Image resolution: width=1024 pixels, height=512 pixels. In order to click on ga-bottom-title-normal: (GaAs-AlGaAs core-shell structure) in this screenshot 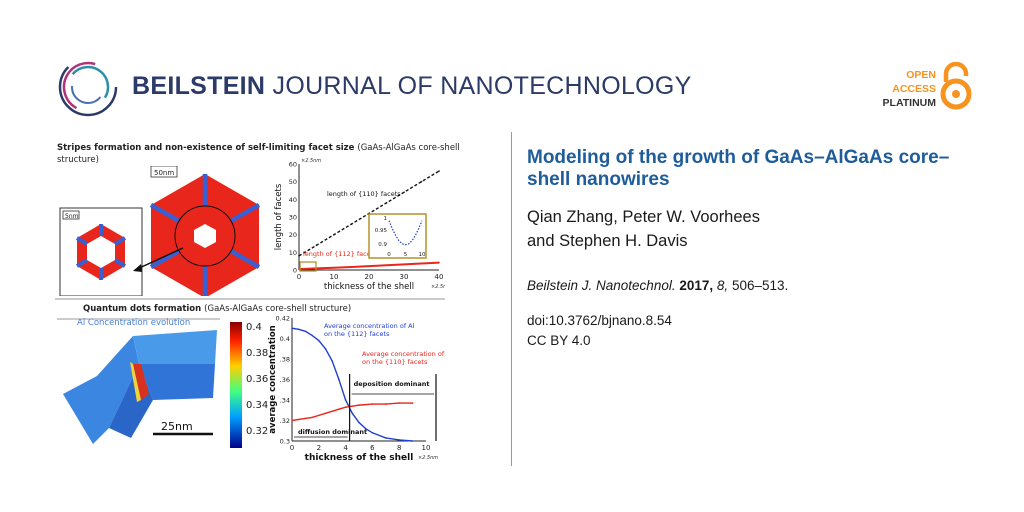, I will do `click(278, 309)`.